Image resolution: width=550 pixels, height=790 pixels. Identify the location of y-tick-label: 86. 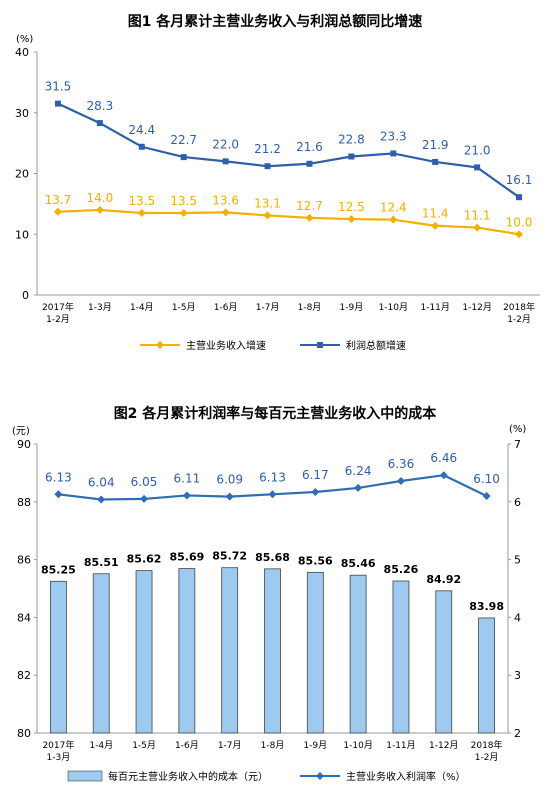
(24, 560).